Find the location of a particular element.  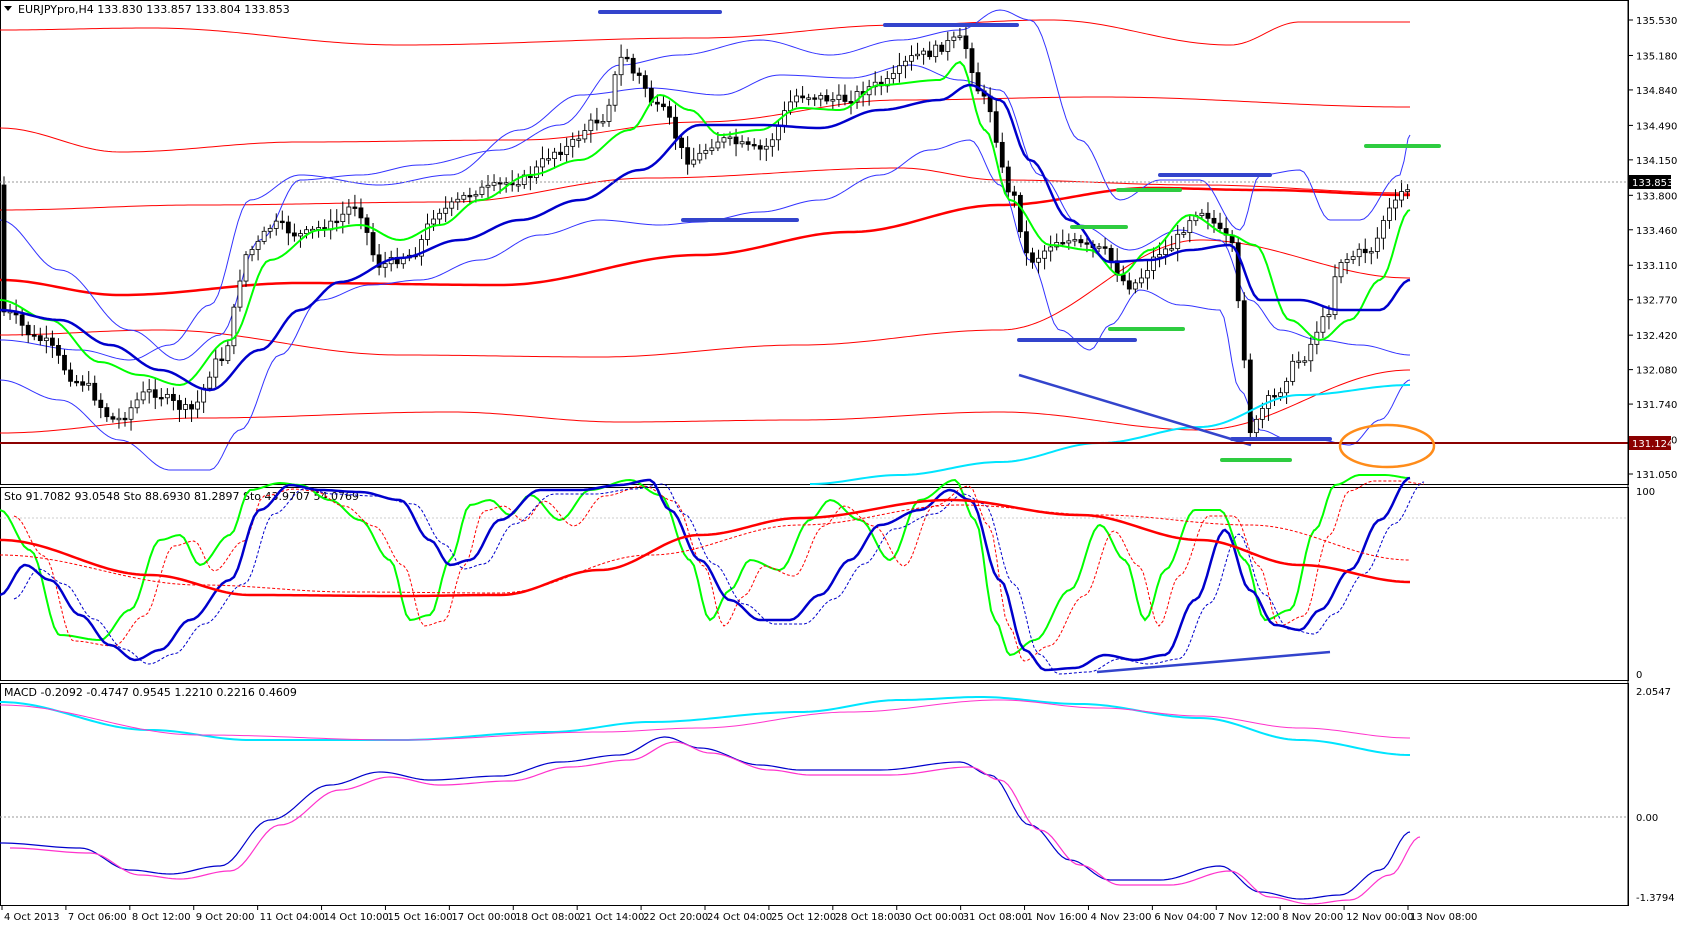

price-tick-label: 131.050 is located at coordinates (1656, 475).